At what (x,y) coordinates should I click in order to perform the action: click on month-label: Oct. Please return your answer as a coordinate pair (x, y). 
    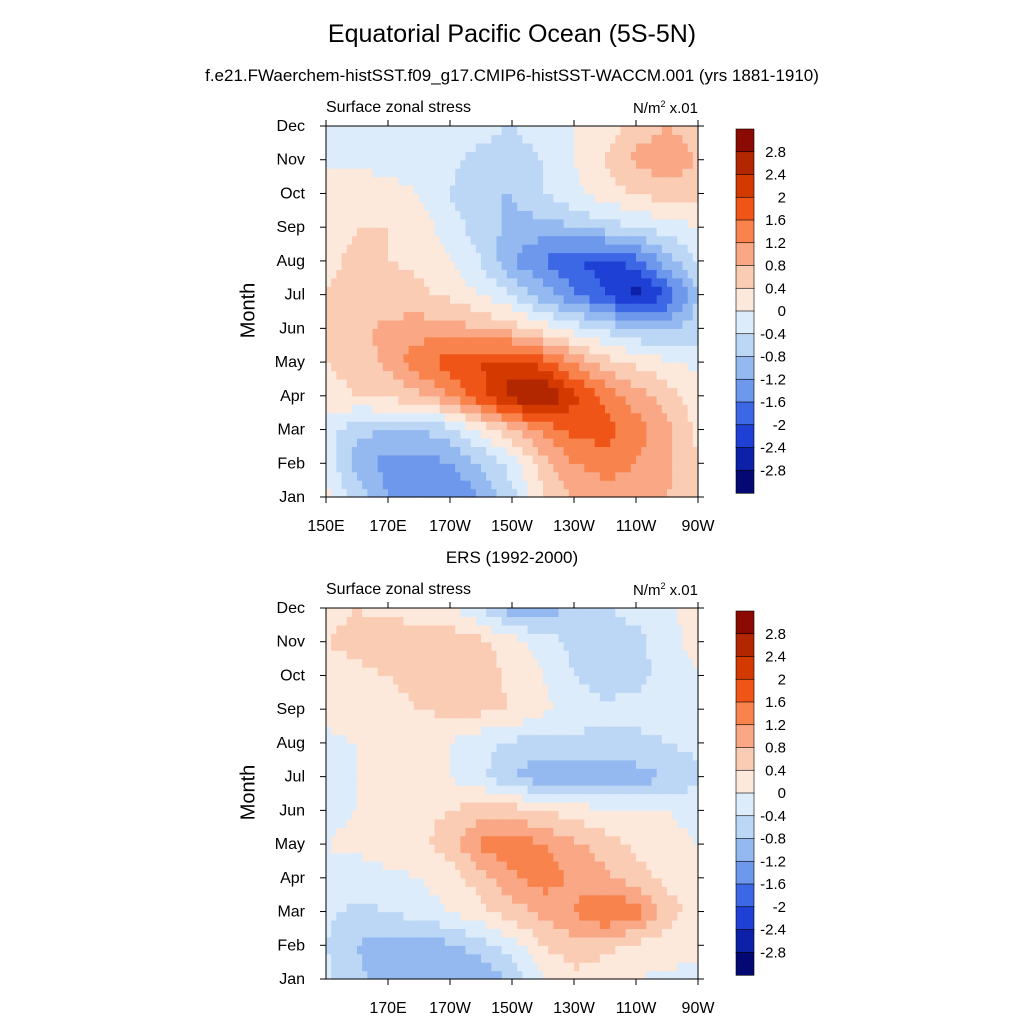
    Looking at the image, I should click on (292, 193).